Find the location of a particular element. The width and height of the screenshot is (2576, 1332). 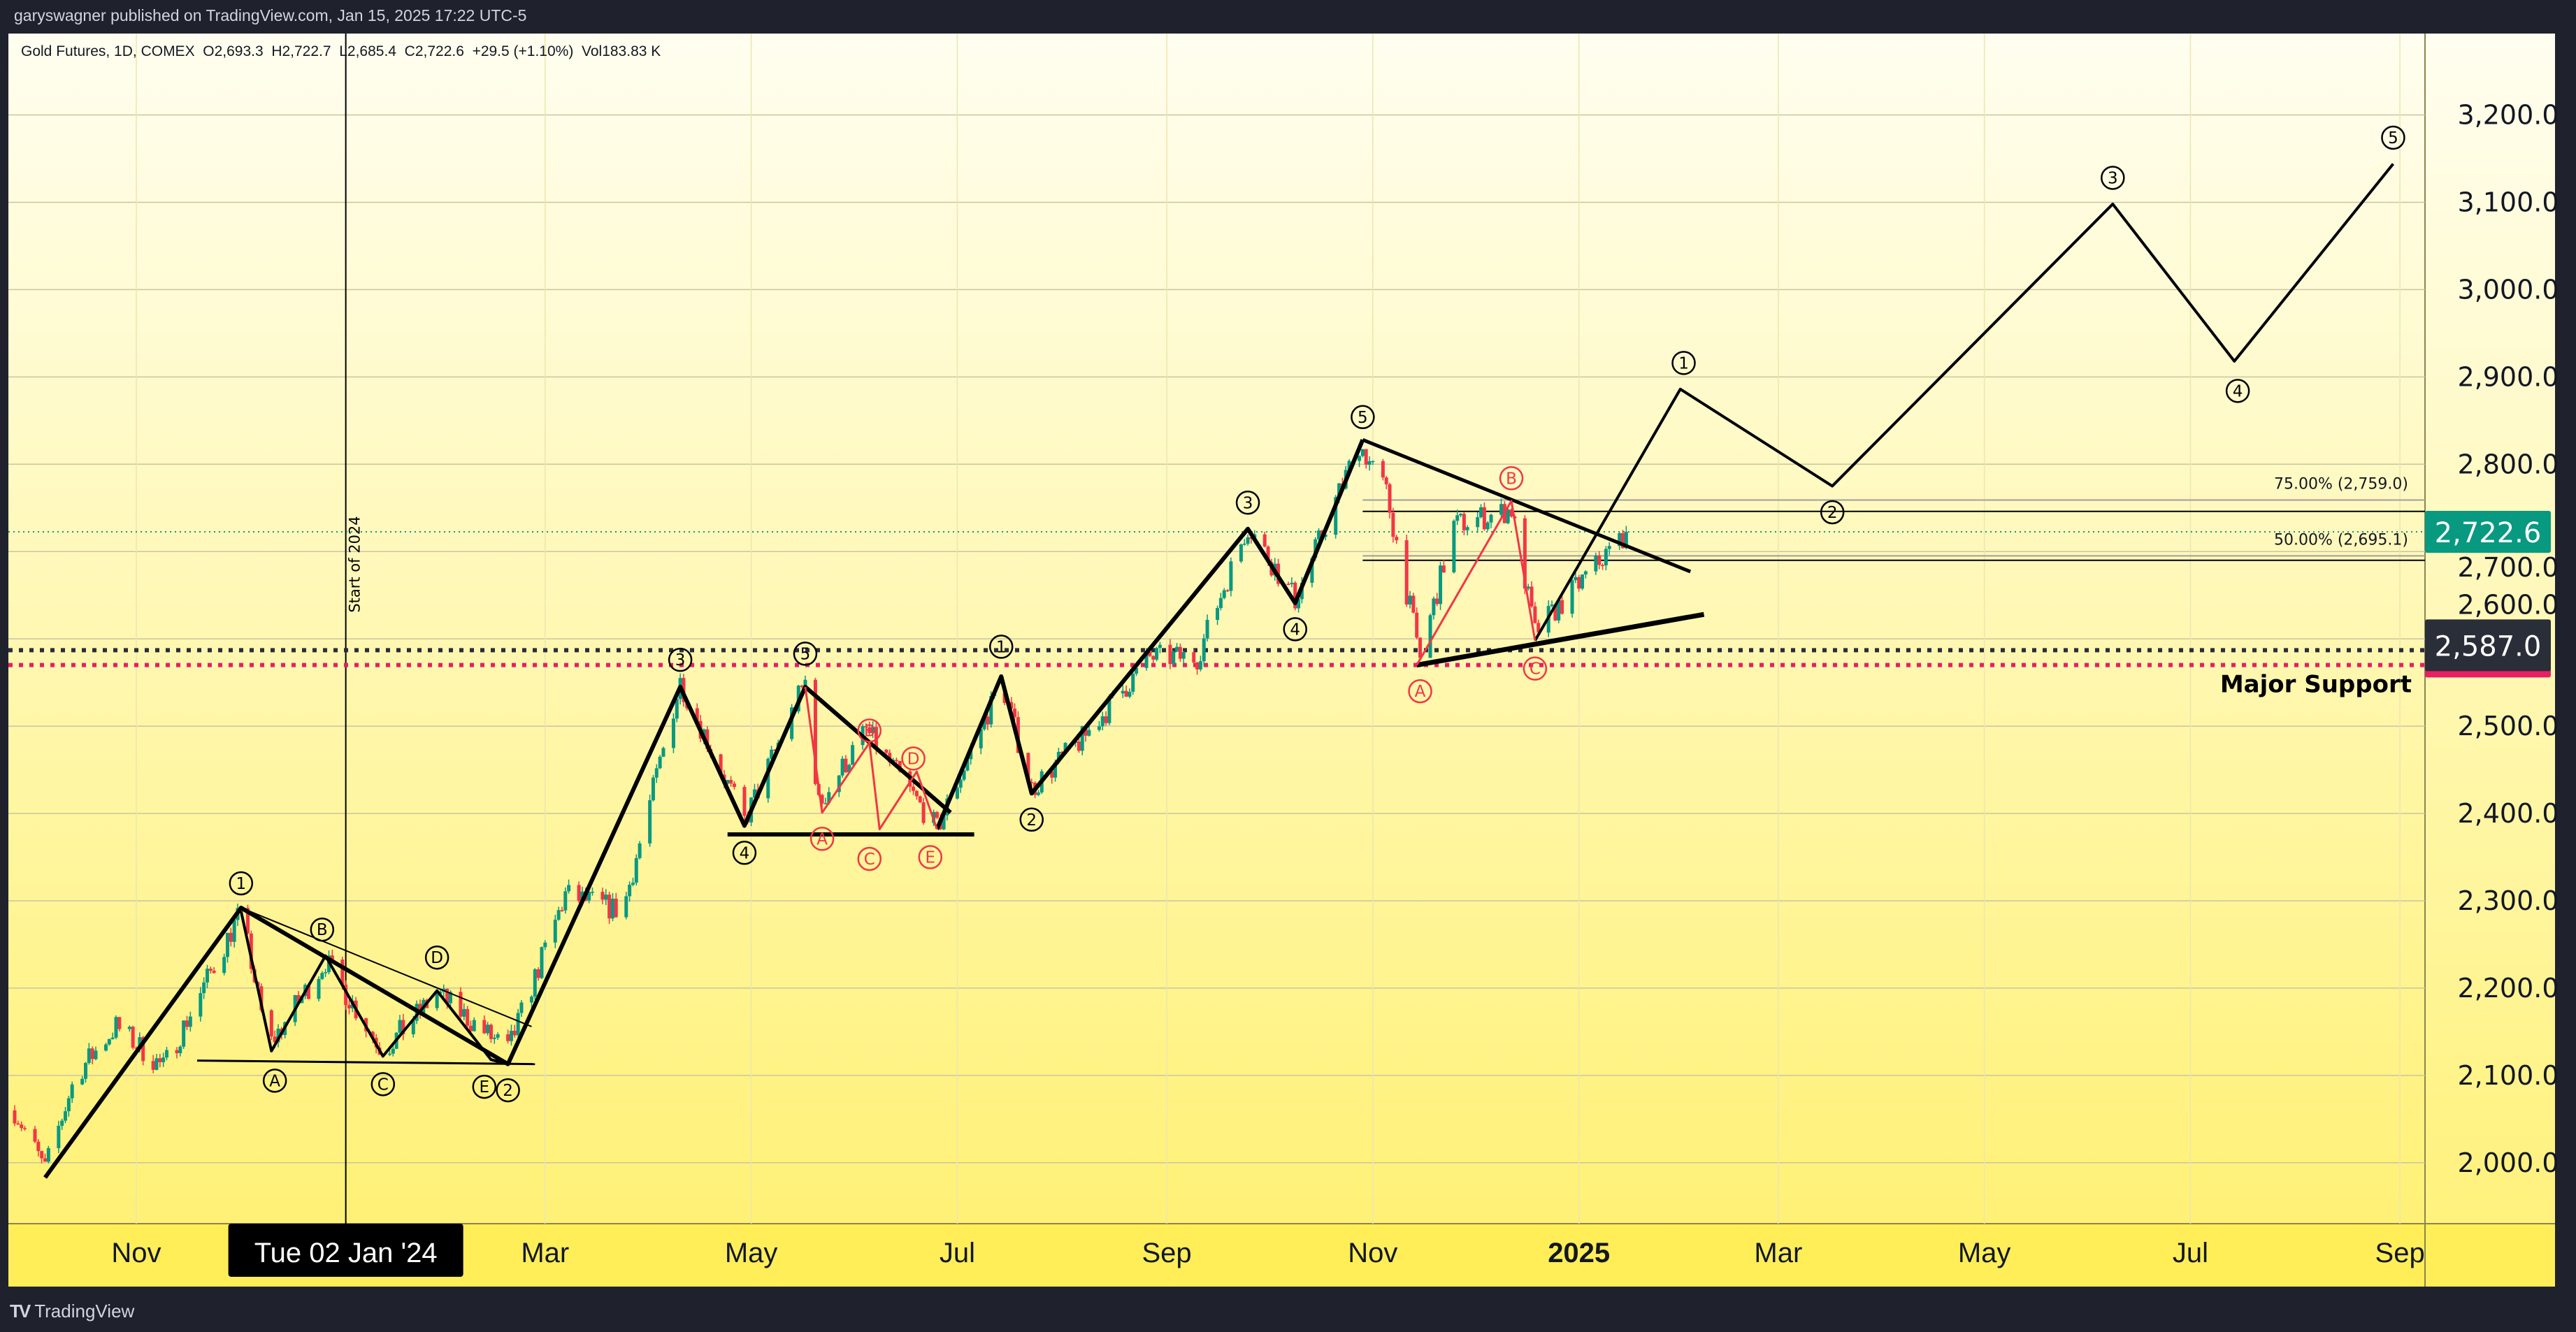

wave-label-text: E is located at coordinates (485, 1087).